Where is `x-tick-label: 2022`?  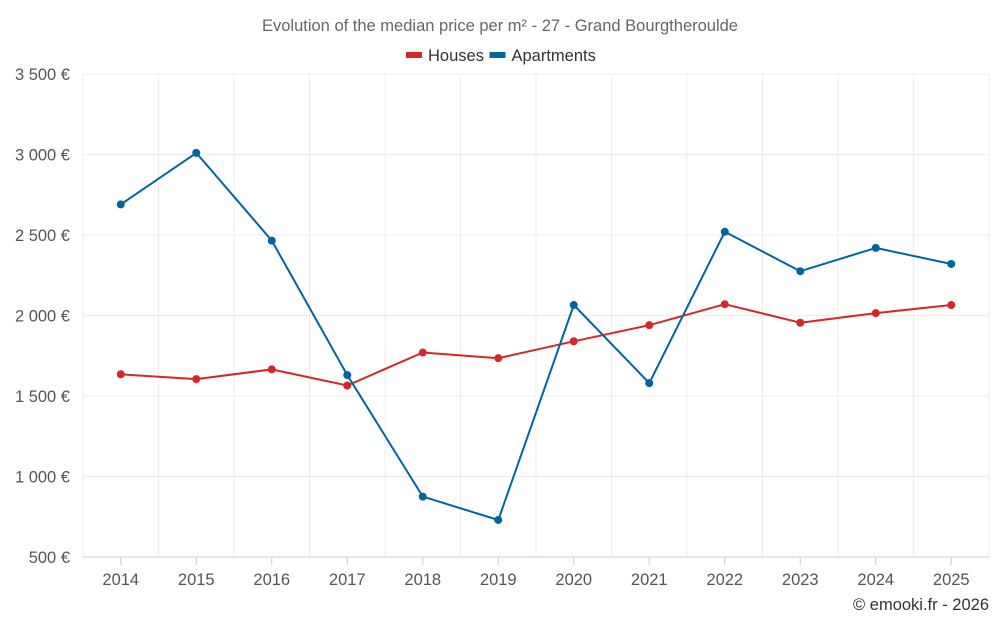 x-tick-label: 2022 is located at coordinates (724, 580).